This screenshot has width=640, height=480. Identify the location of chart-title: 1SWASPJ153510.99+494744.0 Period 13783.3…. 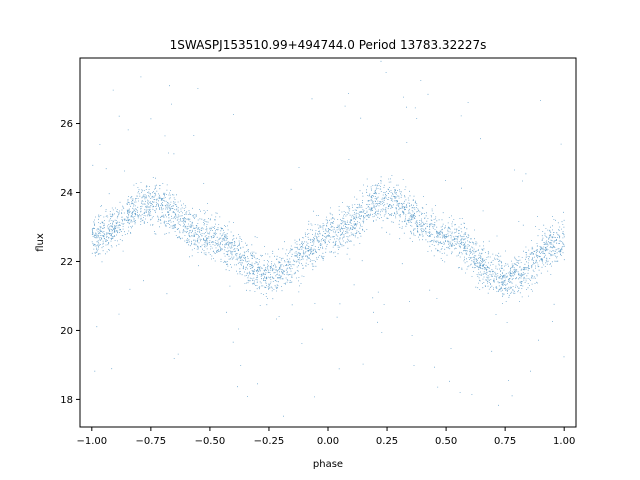
(328, 45).